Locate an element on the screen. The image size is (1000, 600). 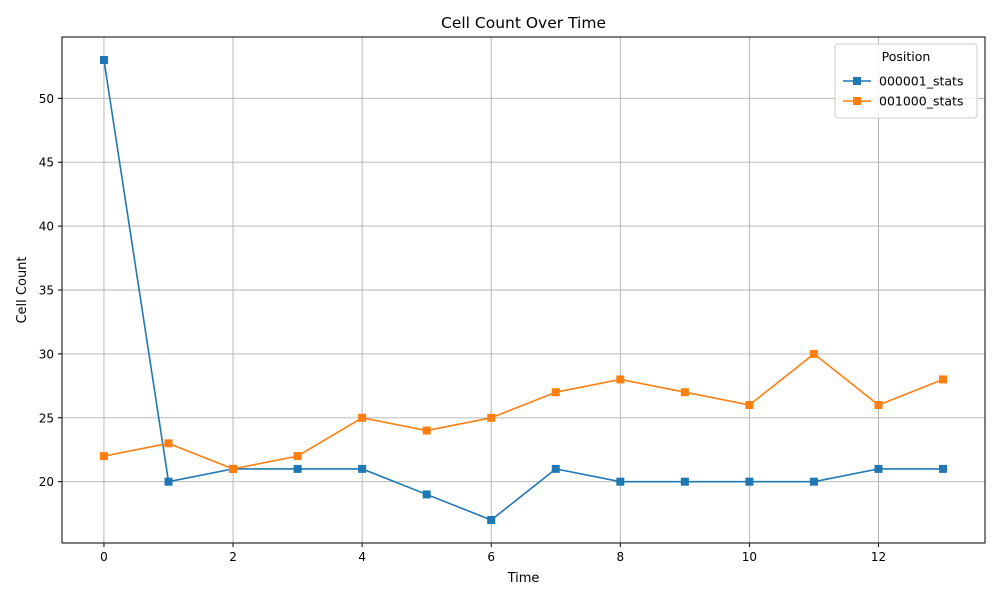
legend-entry: 001000_stats is located at coordinates (903, 101).